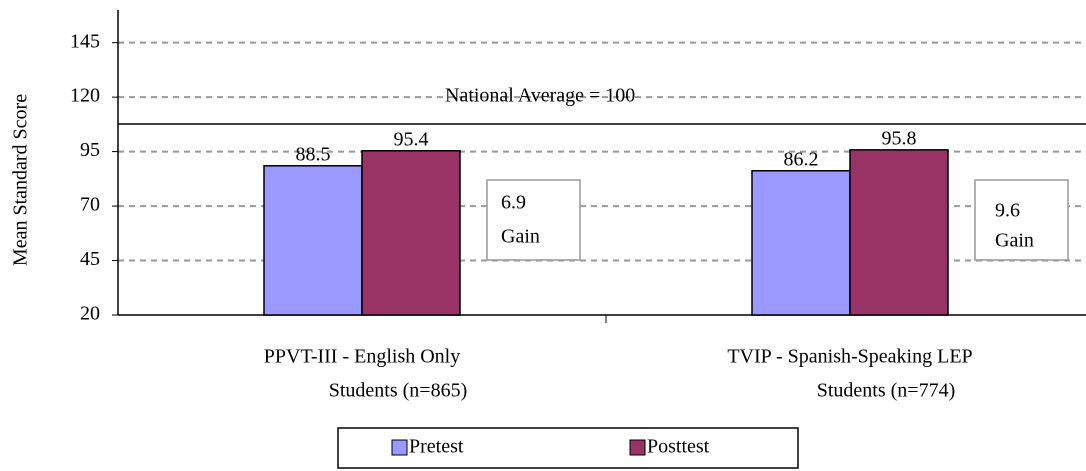  What do you see at coordinates (398, 391) in the screenshot?
I see `x-tick-label: Students (n=865)` at bounding box center [398, 391].